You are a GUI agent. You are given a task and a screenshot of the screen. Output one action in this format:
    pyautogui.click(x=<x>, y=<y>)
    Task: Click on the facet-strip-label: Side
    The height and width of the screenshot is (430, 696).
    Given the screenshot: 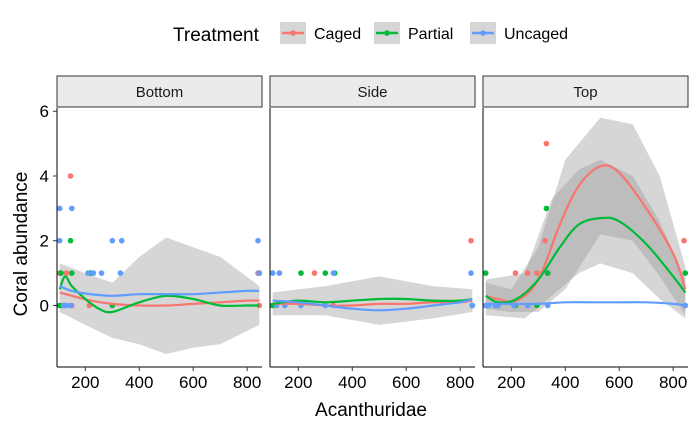 What is the action you would take?
    pyautogui.click(x=372, y=92)
    